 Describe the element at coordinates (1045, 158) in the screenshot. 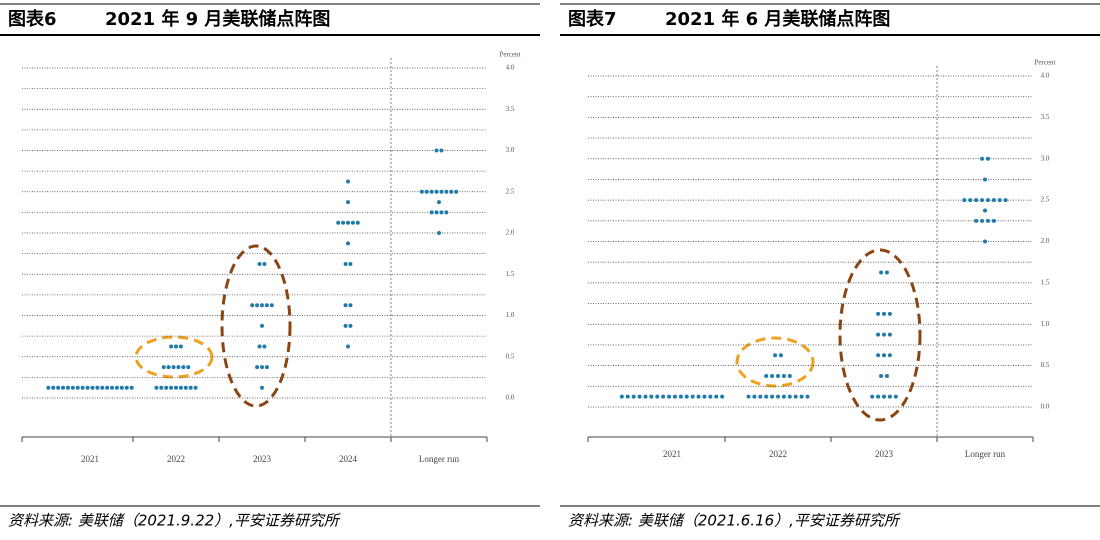

I see `y-tick-label: 3.0` at that location.